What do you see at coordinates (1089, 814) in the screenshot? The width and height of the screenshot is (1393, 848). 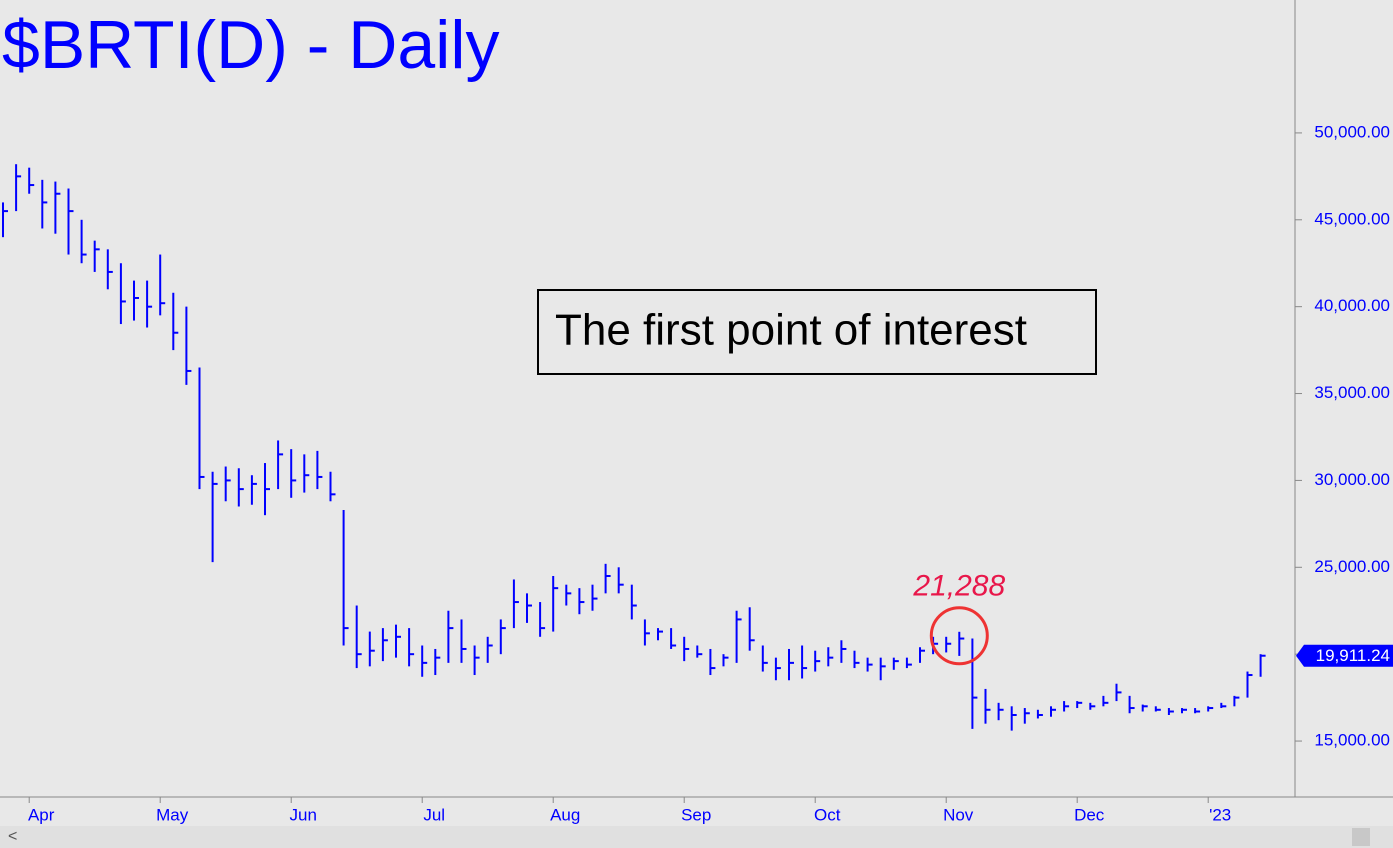 I see `x-tick-label: Dec` at bounding box center [1089, 814].